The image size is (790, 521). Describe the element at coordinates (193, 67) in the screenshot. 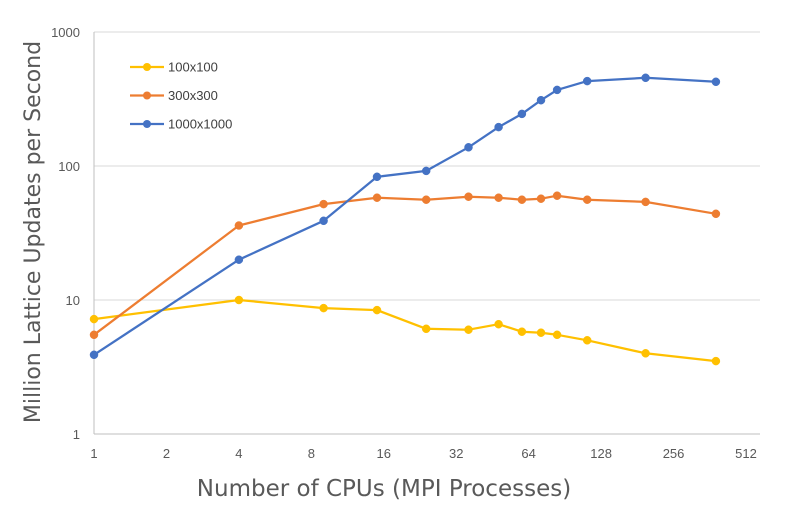

I see `legend-label: 100x100` at that location.